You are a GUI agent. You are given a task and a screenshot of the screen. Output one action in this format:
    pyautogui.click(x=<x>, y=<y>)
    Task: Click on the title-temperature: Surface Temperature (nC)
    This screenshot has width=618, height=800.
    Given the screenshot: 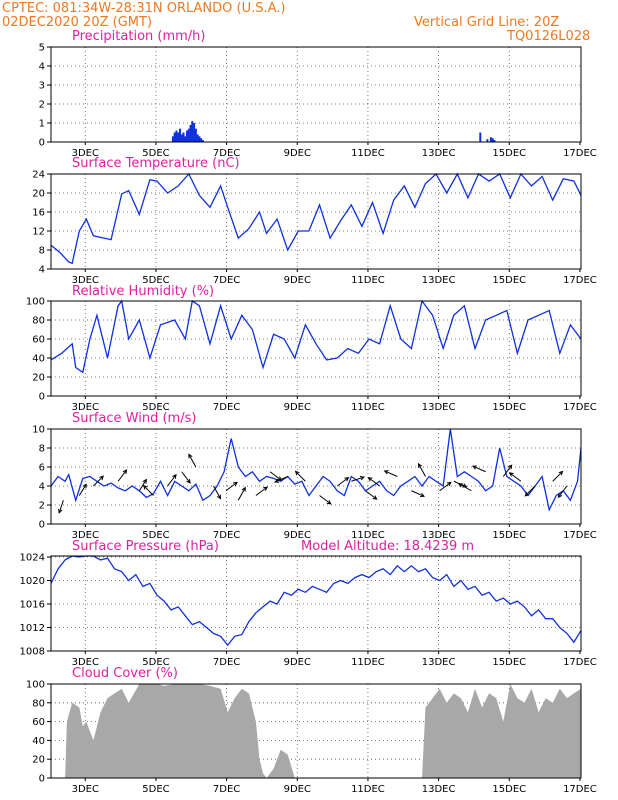 What is the action you would take?
    pyautogui.click(x=156, y=163)
    